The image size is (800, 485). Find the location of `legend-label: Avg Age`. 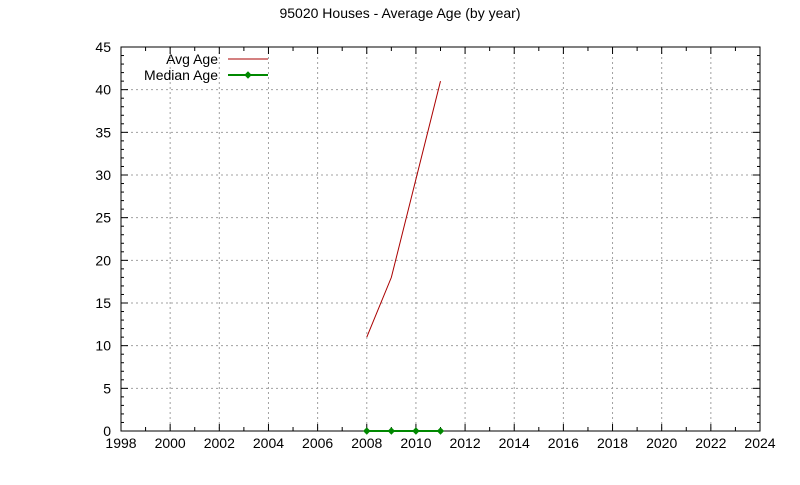

legend-label: Avg Age is located at coordinates (192, 59).